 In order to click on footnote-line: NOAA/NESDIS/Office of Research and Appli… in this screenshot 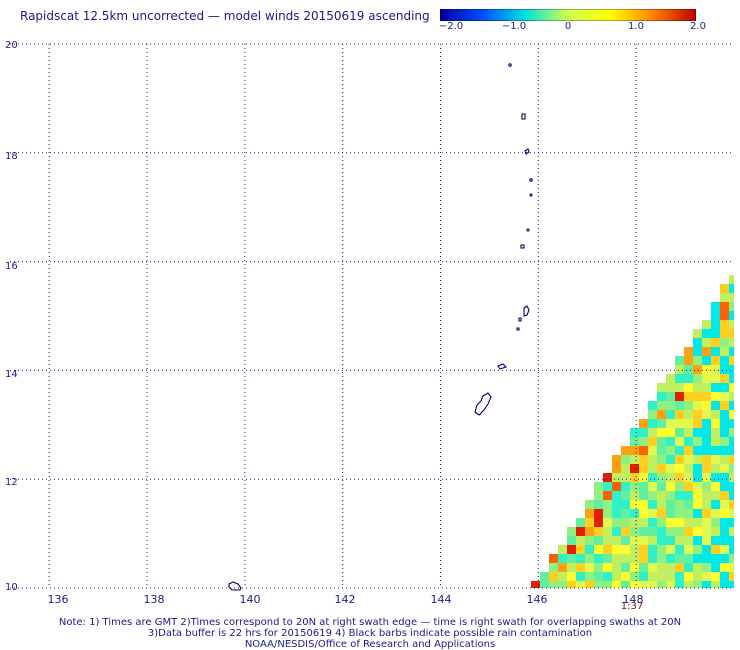, I will do `click(370, 644)`.